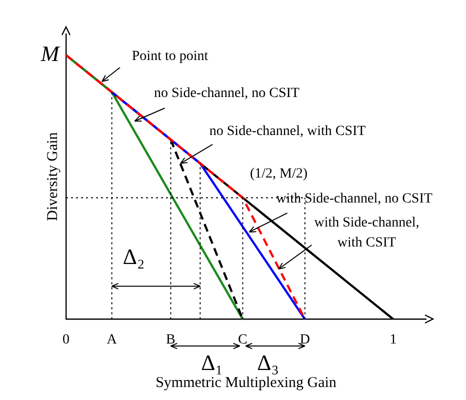  I want to click on text: Δ₃, so click(268, 362).